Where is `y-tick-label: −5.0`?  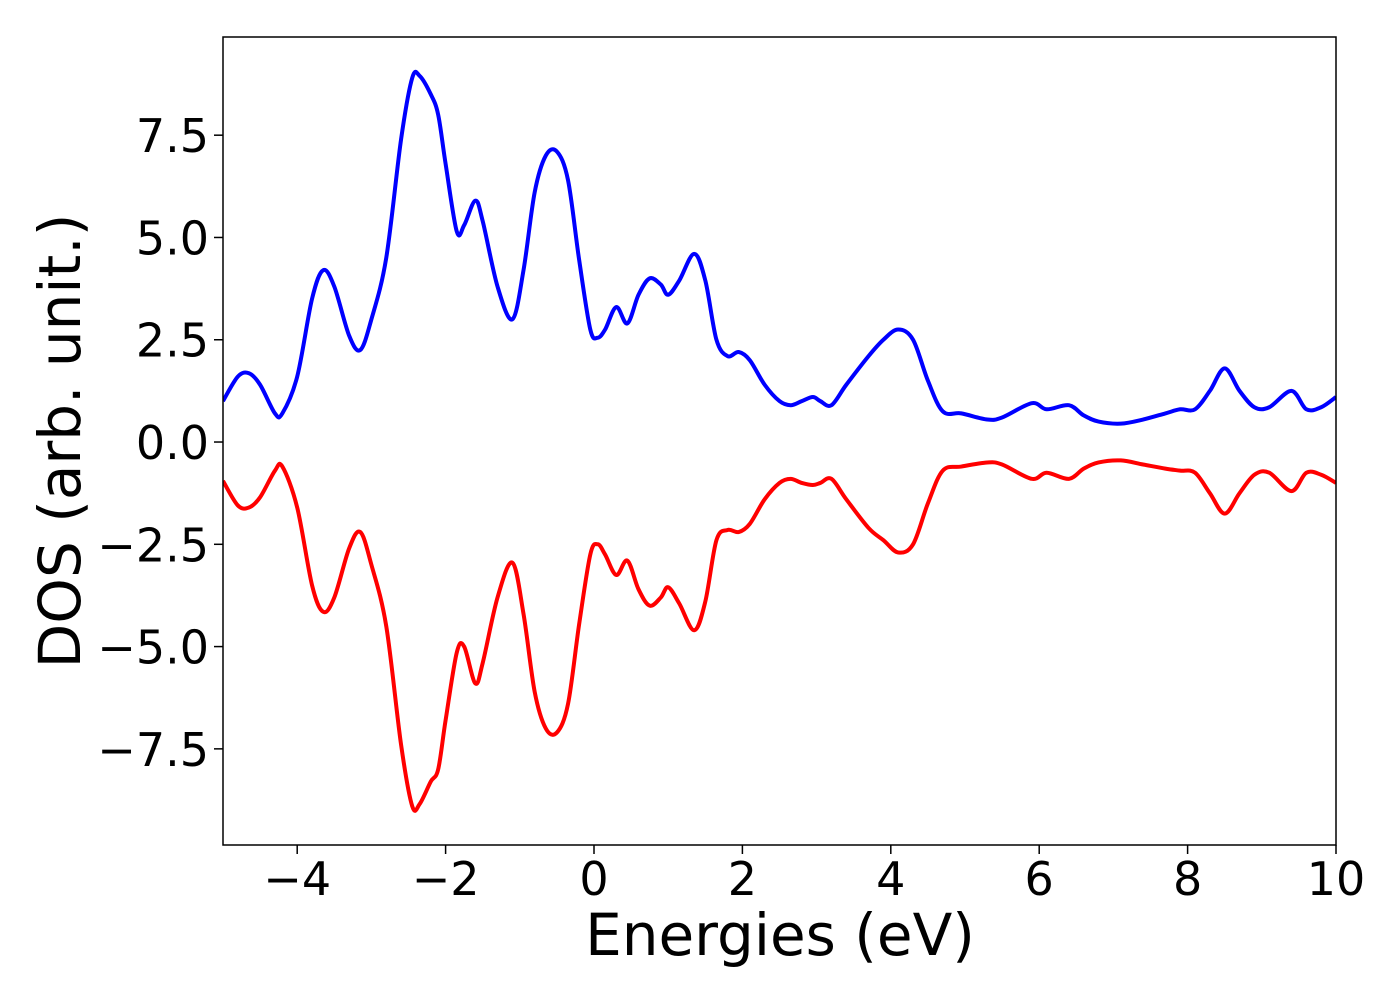
y-tick-label: −5.0 is located at coordinates (153, 648).